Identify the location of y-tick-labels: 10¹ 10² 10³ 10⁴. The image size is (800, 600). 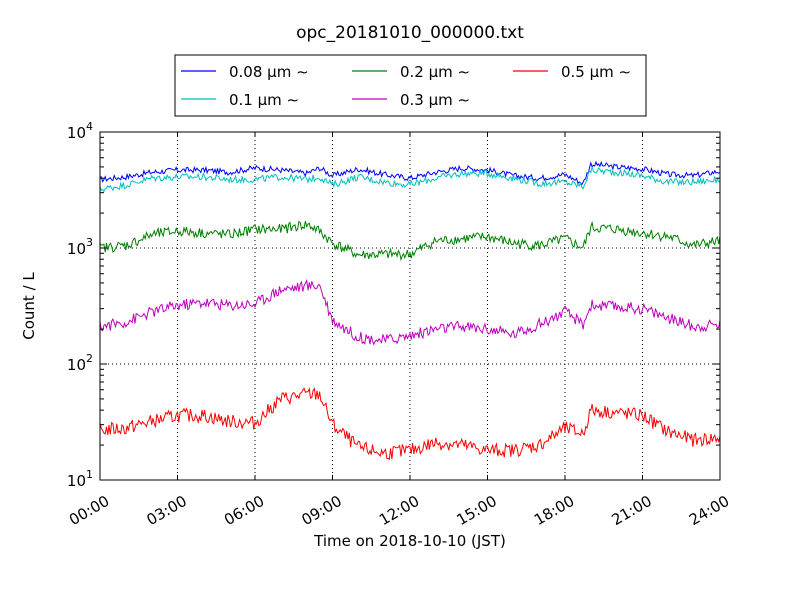
(80, 305).